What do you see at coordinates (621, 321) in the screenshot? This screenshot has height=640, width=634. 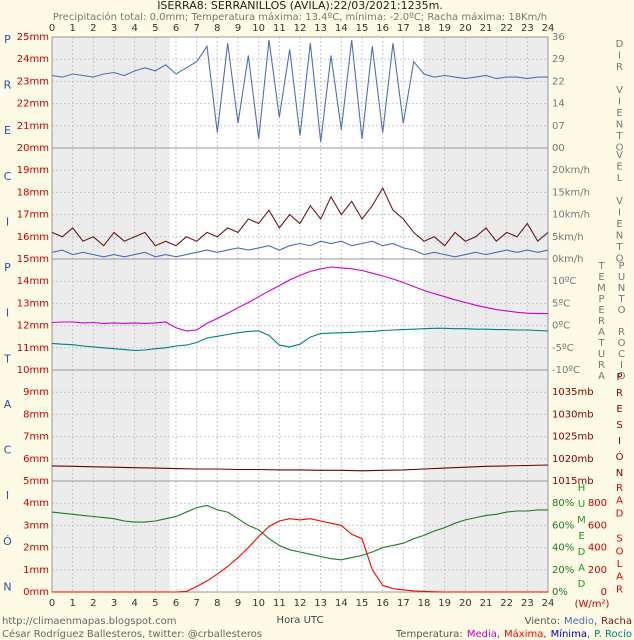 I see `vertical-label: PUNTO ROCIO` at bounding box center [621, 321].